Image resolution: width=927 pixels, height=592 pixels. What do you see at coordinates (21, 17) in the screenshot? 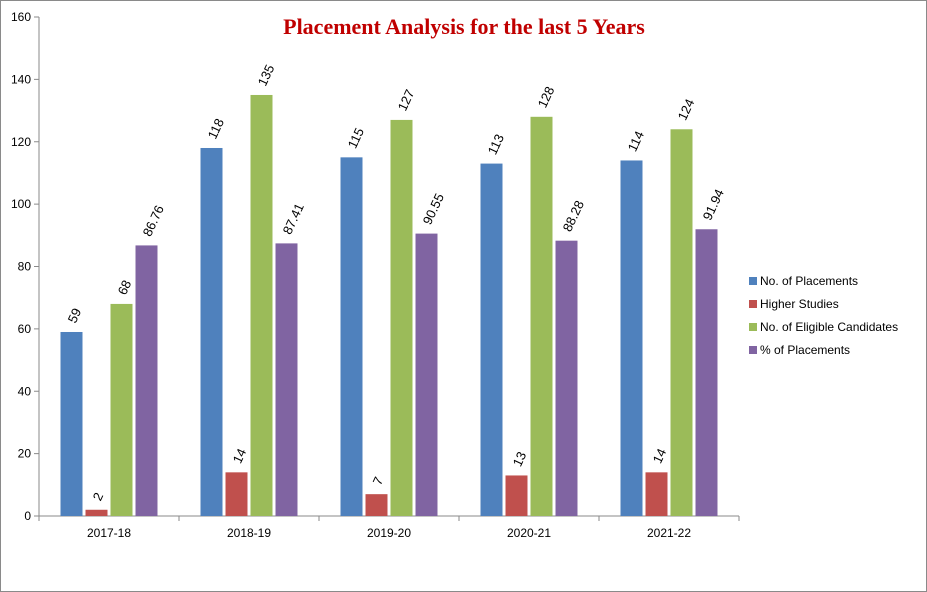
I see `y-tick-label: 160` at bounding box center [21, 17].